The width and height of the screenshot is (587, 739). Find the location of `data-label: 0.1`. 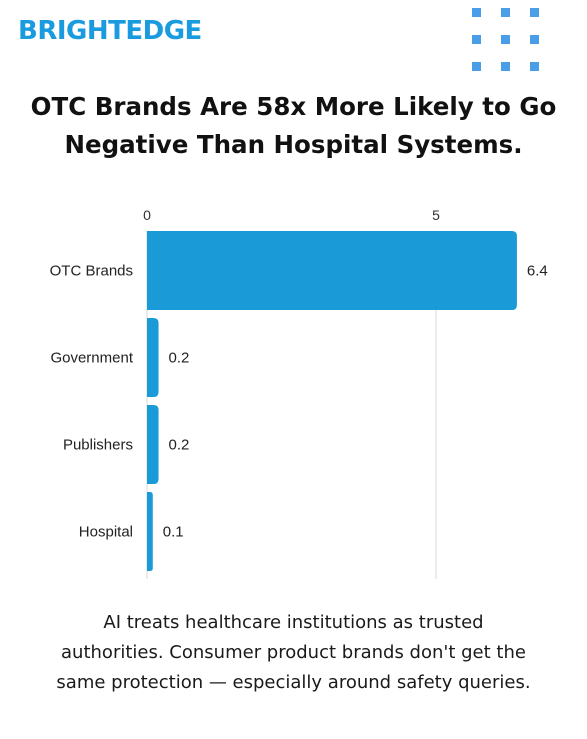

data-label: 0.1 is located at coordinates (173, 532).